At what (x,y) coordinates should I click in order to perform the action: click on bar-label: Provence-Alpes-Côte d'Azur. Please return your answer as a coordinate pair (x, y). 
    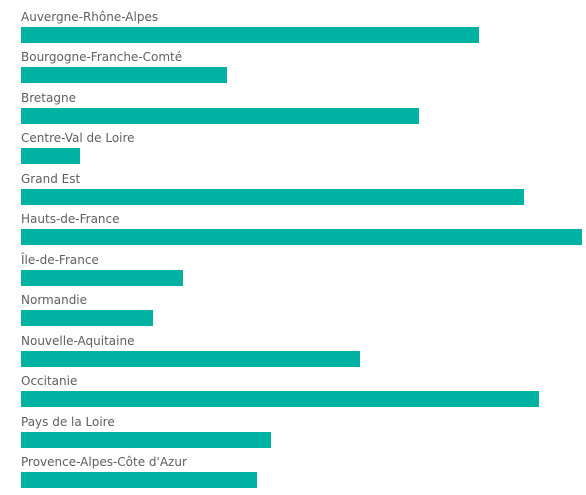
    Looking at the image, I should click on (104, 461).